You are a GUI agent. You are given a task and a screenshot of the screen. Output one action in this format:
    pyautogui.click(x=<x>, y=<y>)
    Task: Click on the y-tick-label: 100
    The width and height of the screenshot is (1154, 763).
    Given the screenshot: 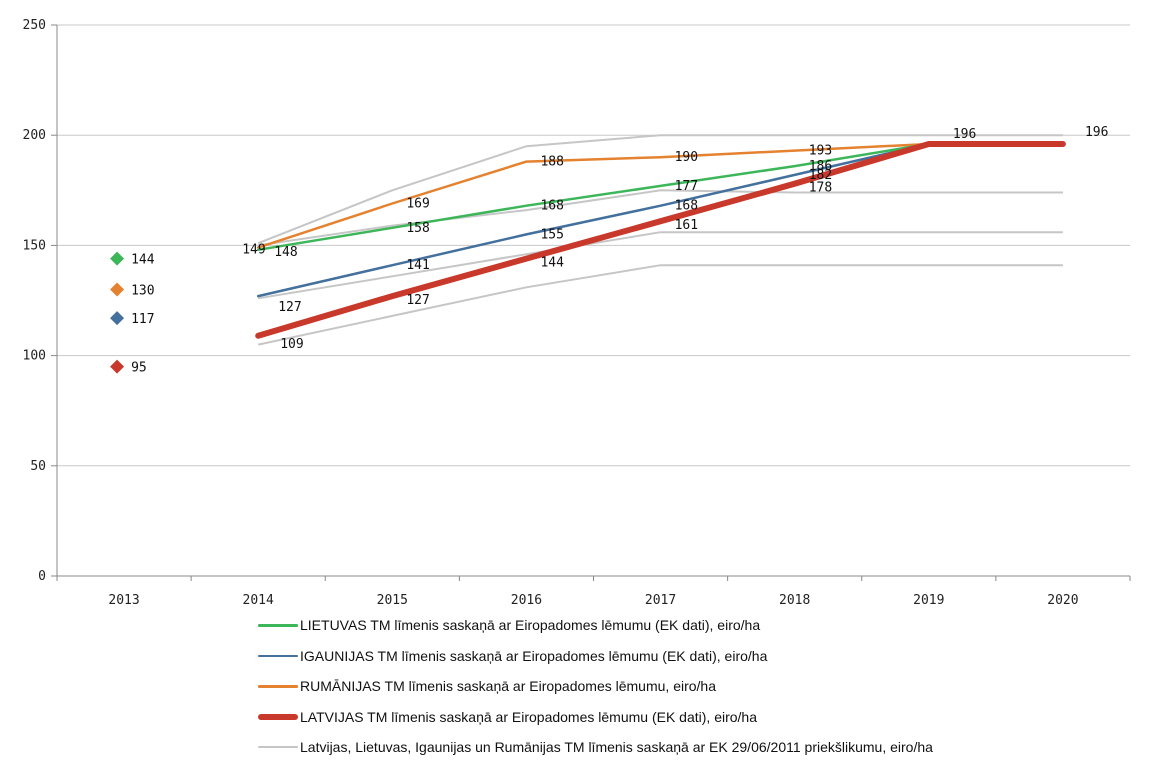 What is the action you would take?
    pyautogui.click(x=34, y=356)
    